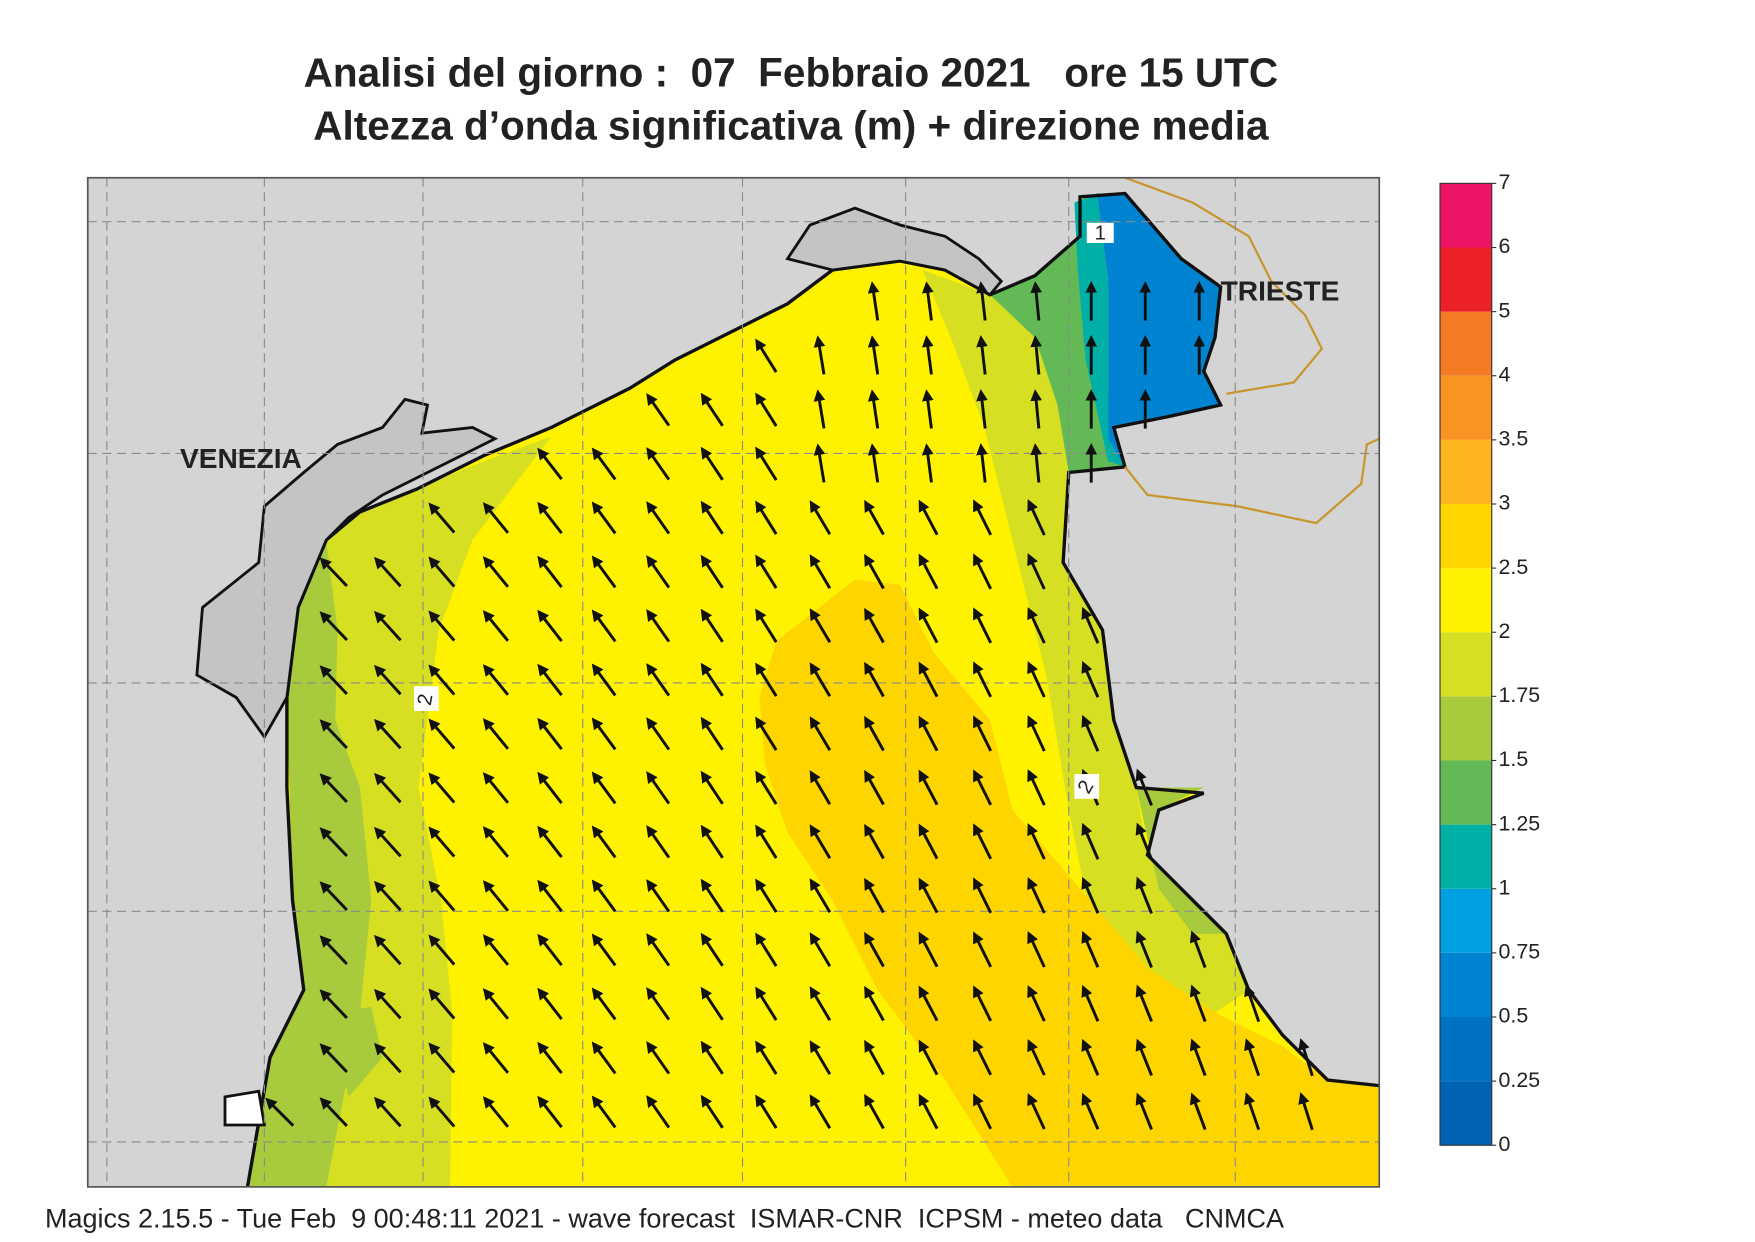  What do you see at coordinates (1520, 695) in the screenshot?
I see `colorbar-label: 1.75` at bounding box center [1520, 695].